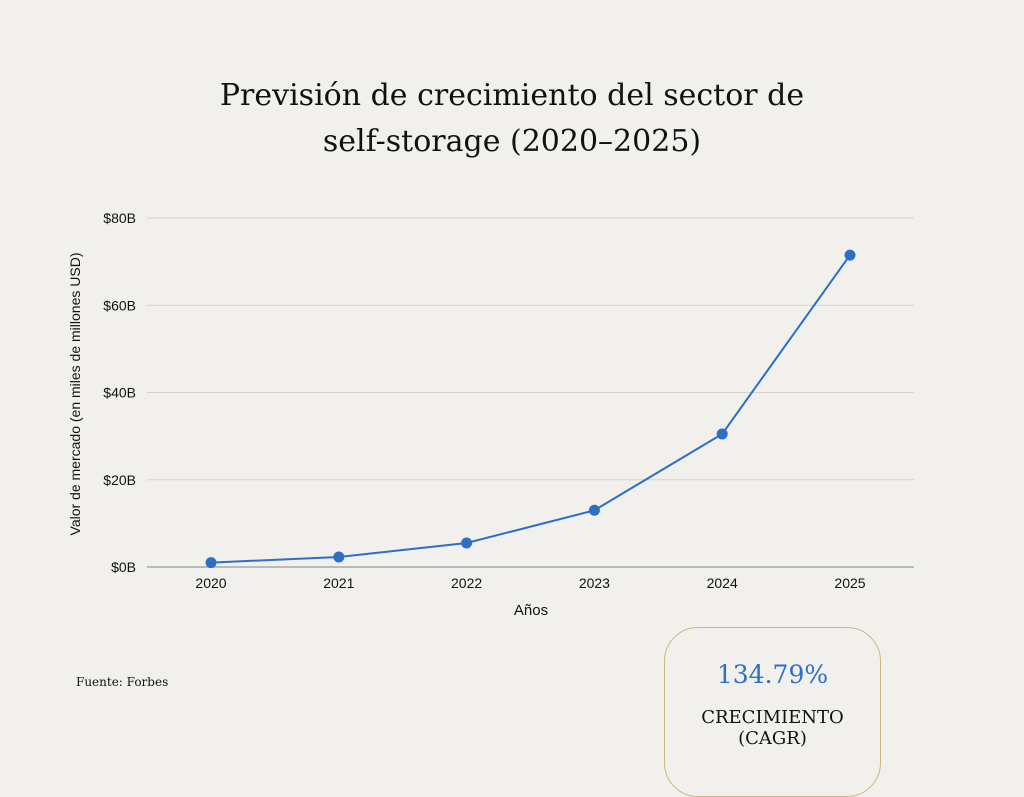 The width and height of the screenshot is (1024, 797). Describe the element at coordinates (119, 305) in the screenshot. I see `y-tick-label: $60B` at that location.